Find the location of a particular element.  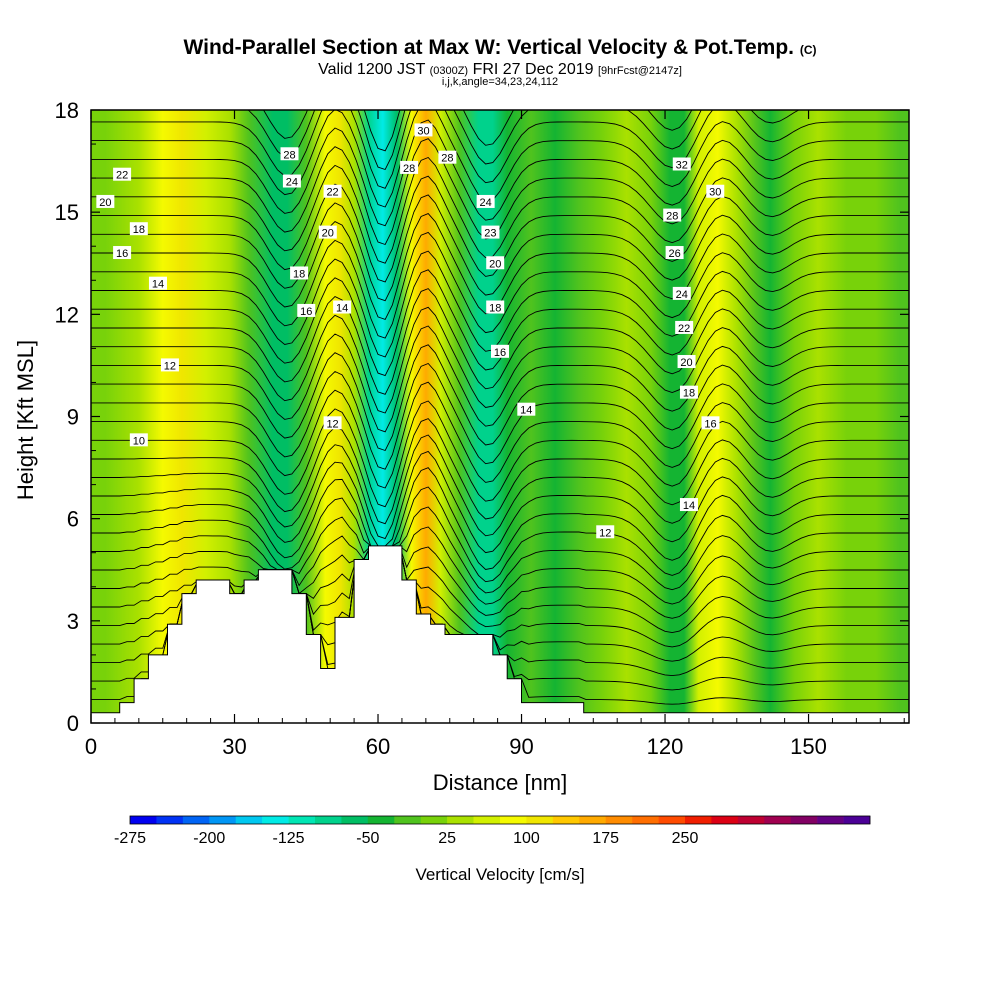

contour-label: 32 is located at coordinates (682, 165).